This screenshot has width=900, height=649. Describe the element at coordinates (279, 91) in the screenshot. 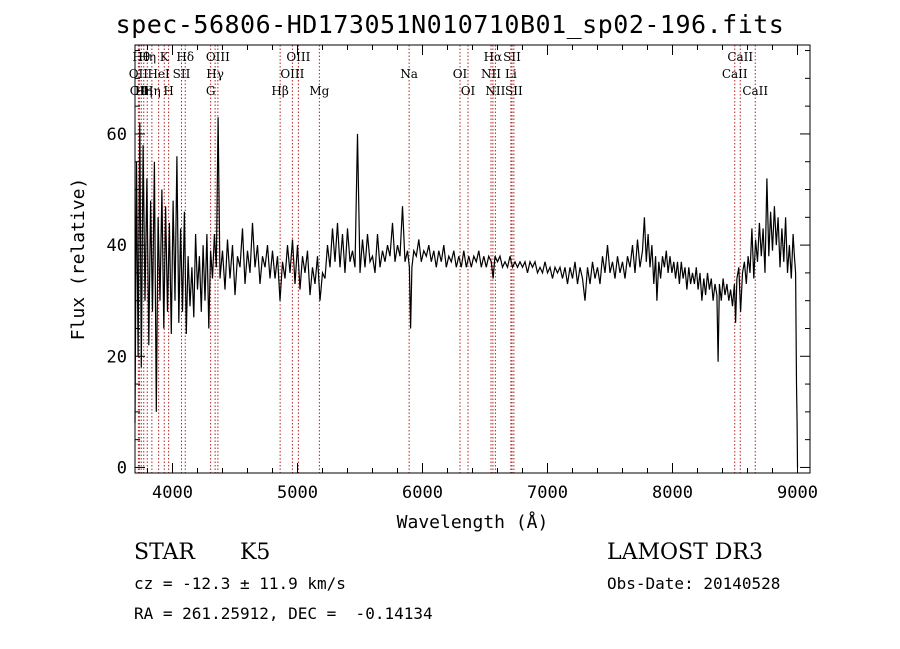

I see `spectral-line-label: Hβ` at that location.